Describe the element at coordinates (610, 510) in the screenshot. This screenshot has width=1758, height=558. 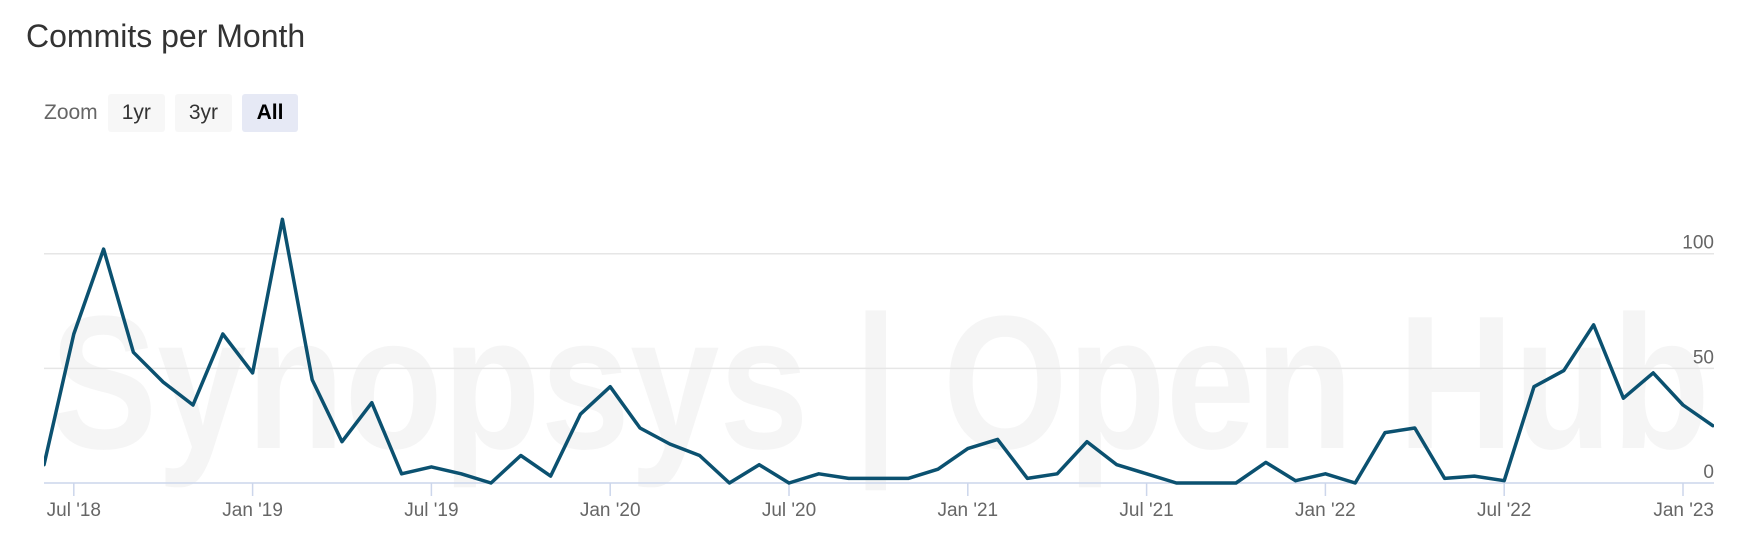
I see `x-tick-label: Jan '20` at that location.